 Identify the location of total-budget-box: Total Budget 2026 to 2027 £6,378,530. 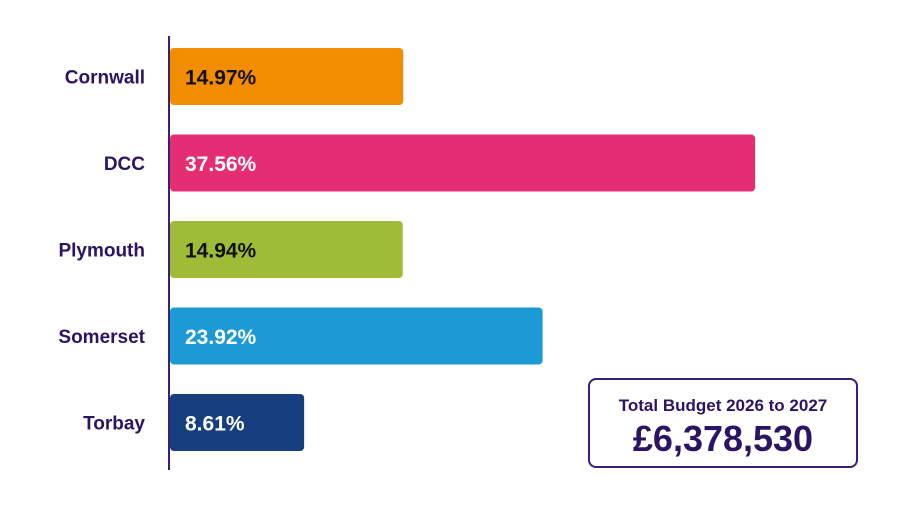
(723, 423).